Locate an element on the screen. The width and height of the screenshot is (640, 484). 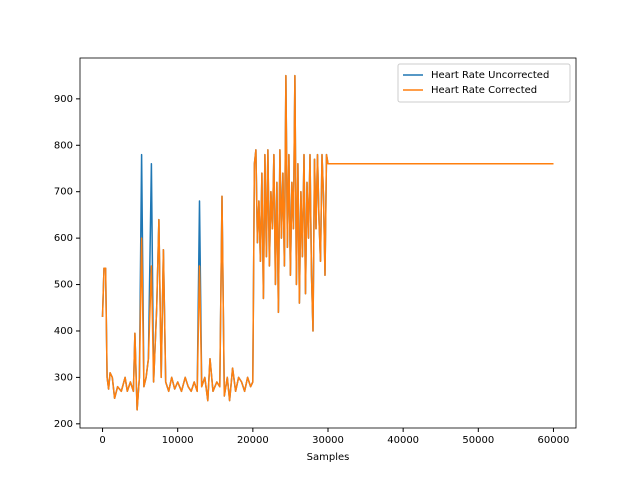
x-tick-label: 50000 is located at coordinates (478, 440).